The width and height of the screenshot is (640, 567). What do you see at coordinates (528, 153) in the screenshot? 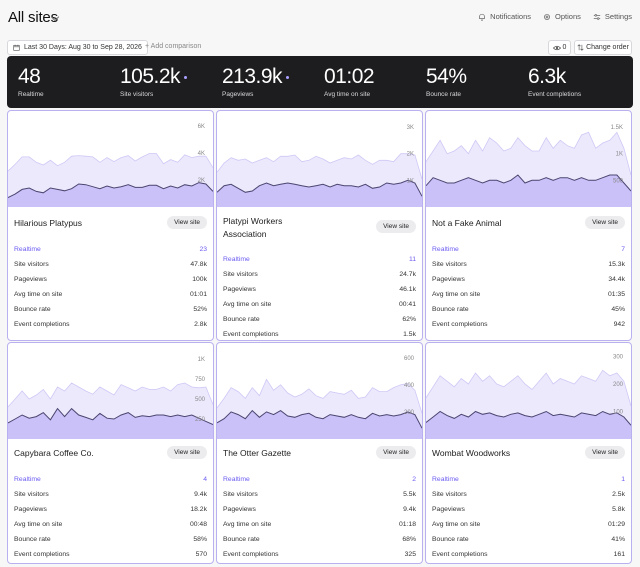
I see `pageviews-line` at bounding box center [528, 153].